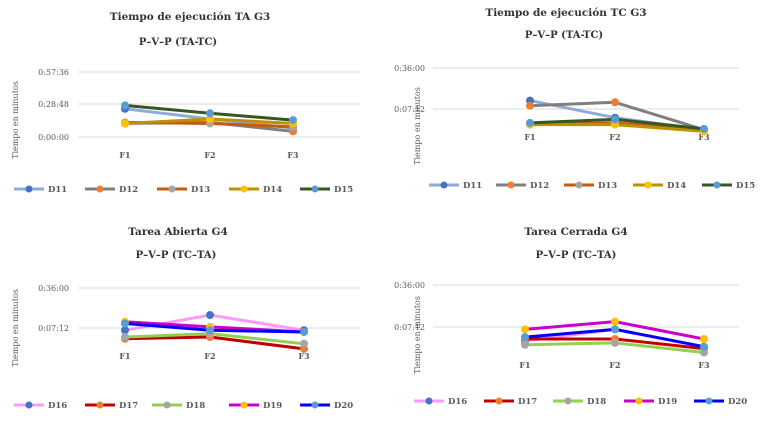 This screenshot has height=421, width=762. I want to click on legend-label: D17, so click(128, 406).